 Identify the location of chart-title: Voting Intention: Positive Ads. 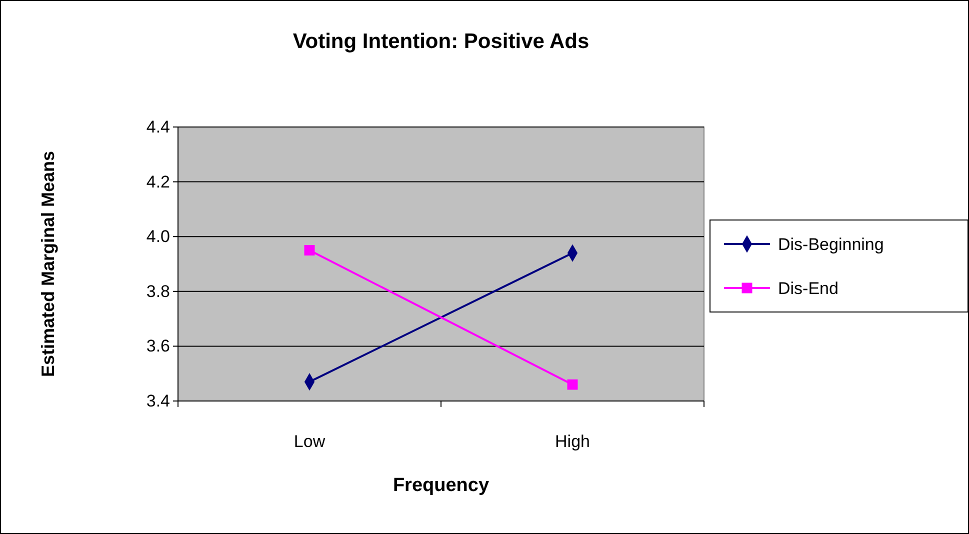
(441, 41).